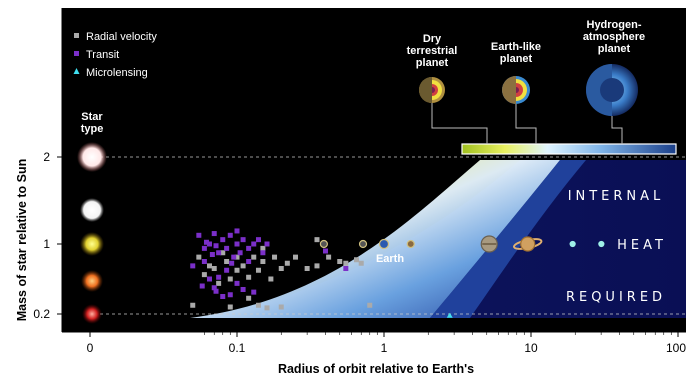  Describe the element at coordinates (237, 348) in the screenshot. I see `x-tick-label-01: 0.1` at that location.